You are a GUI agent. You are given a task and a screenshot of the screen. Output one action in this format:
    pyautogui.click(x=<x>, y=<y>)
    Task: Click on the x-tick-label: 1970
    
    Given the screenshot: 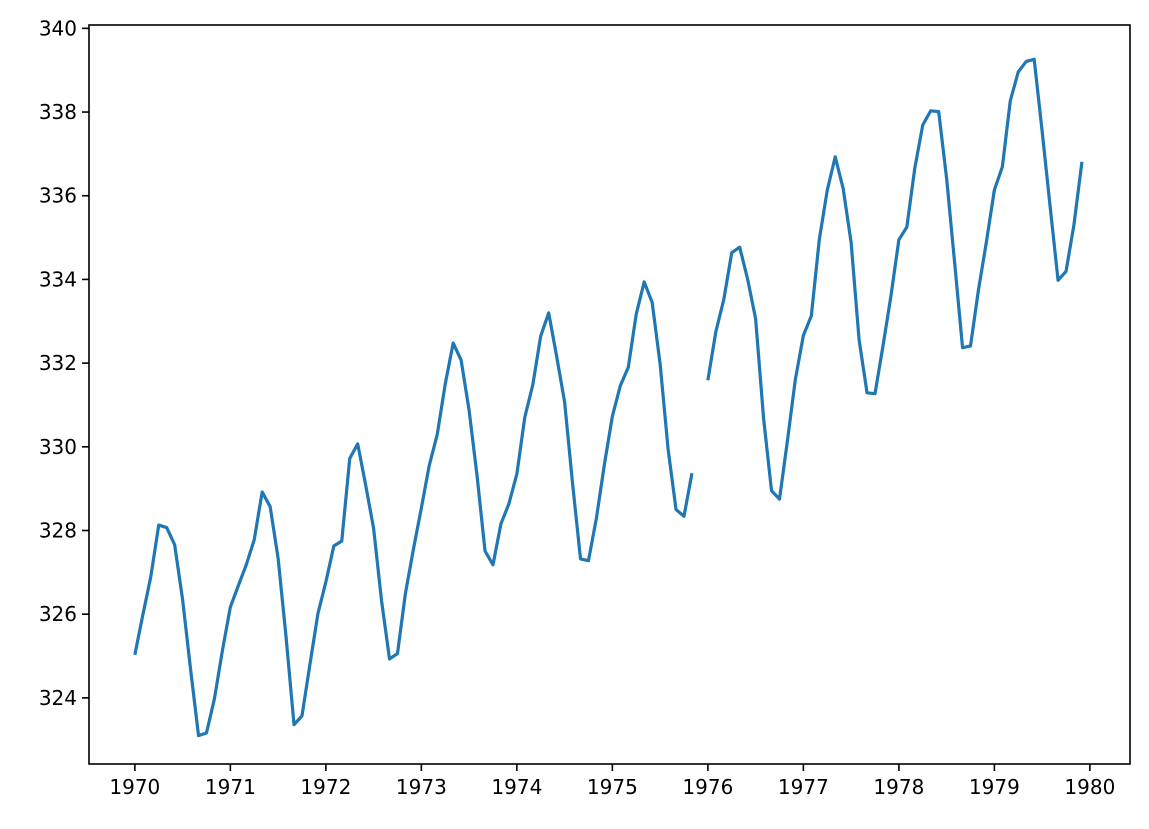 What is the action you would take?
    pyautogui.click(x=134, y=787)
    